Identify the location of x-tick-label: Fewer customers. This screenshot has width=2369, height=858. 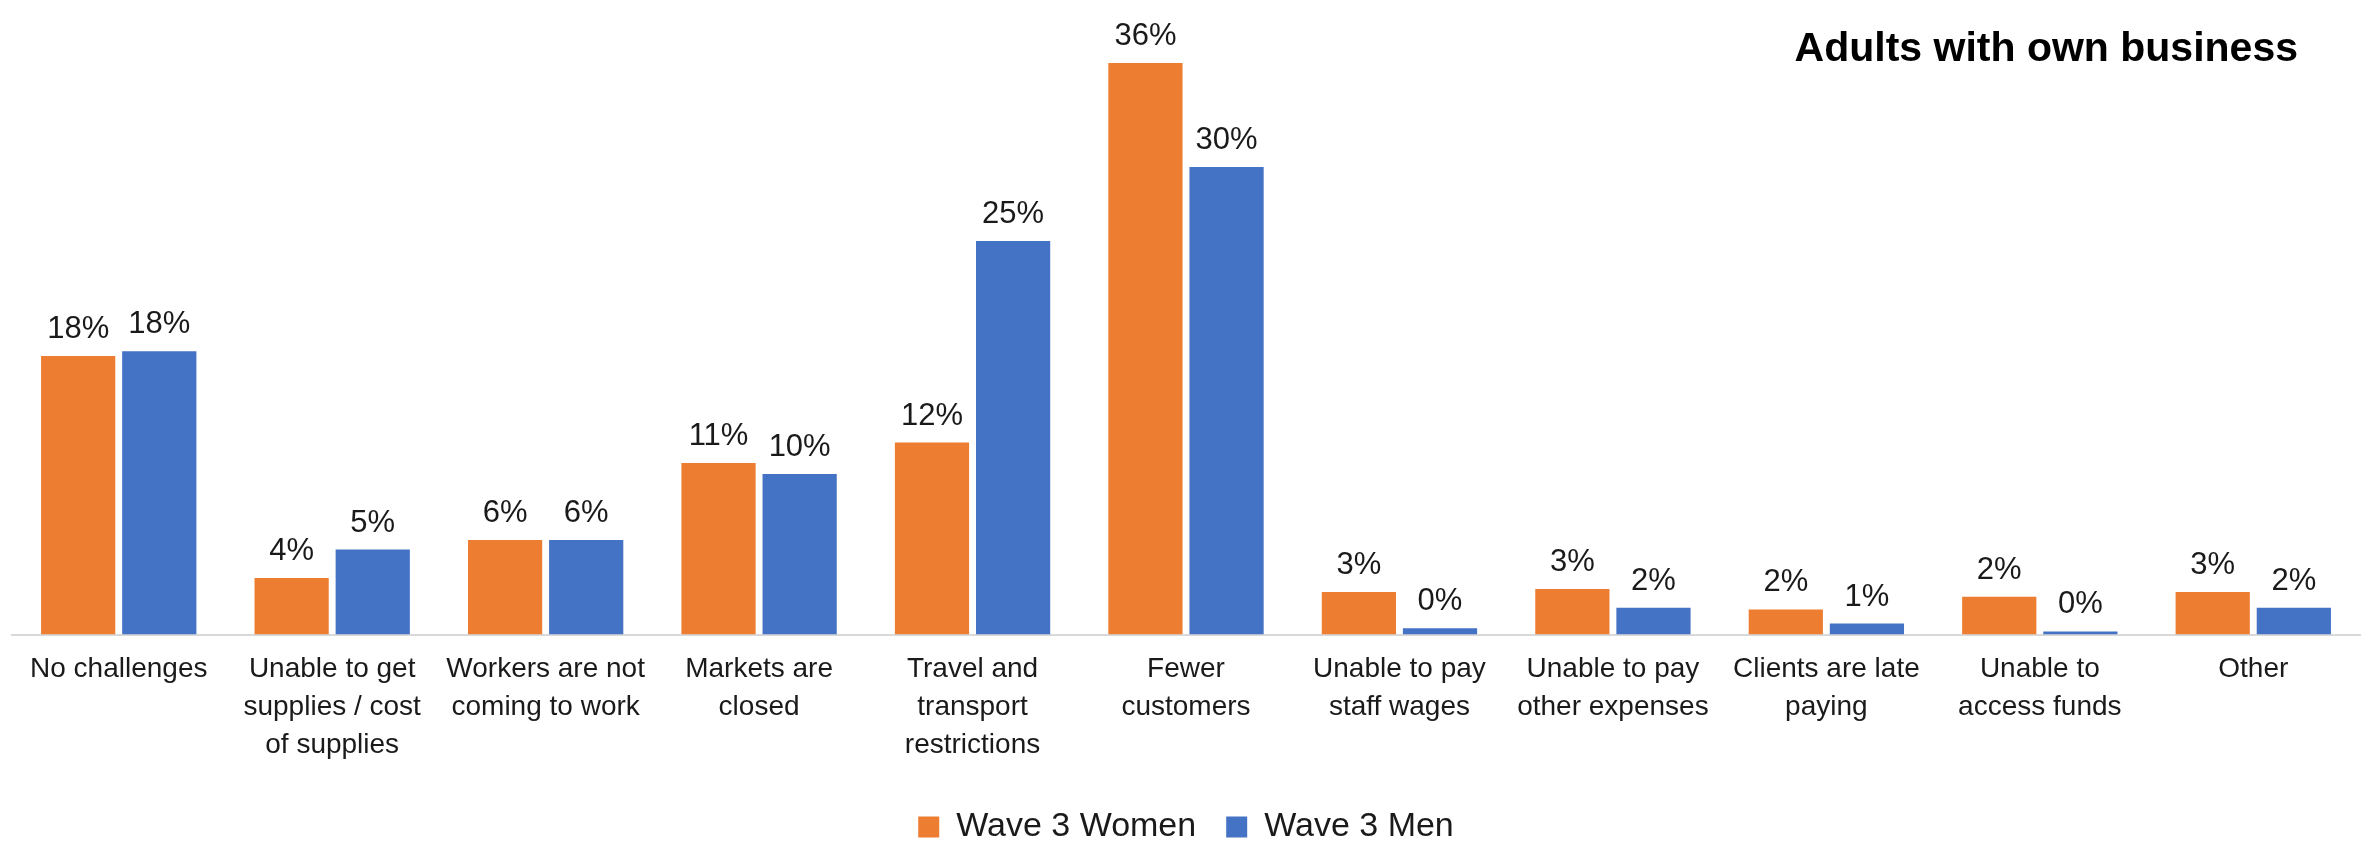
(1186, 687).